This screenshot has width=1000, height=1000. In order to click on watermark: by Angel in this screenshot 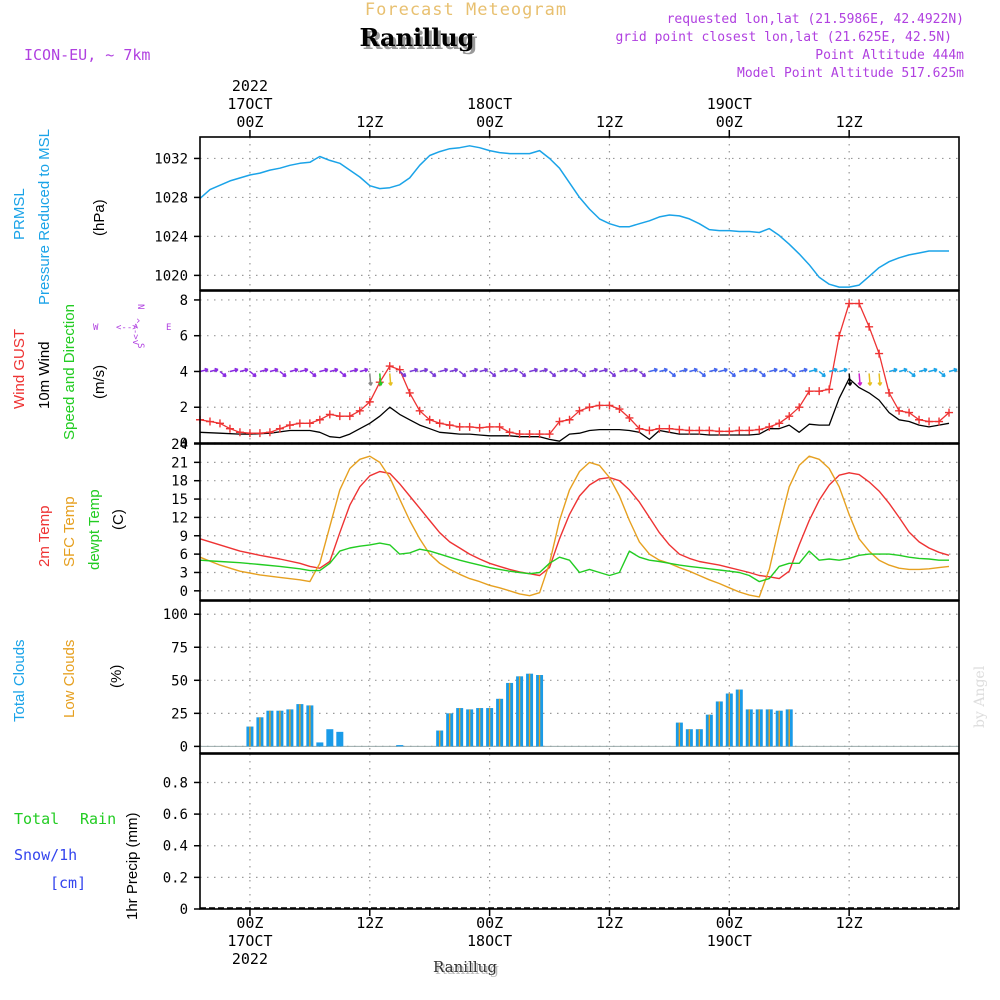, I will do `click(980, 696)`.